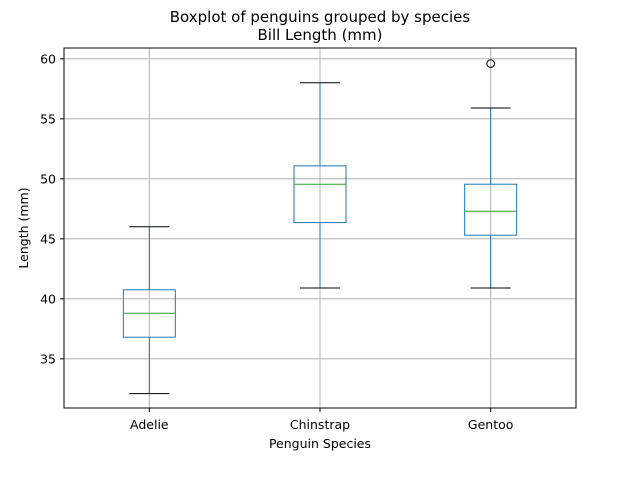 The width and height of the screenshot is (640, 480). I want to click on x-axis-label: Penguin Species, so click(320, 443).